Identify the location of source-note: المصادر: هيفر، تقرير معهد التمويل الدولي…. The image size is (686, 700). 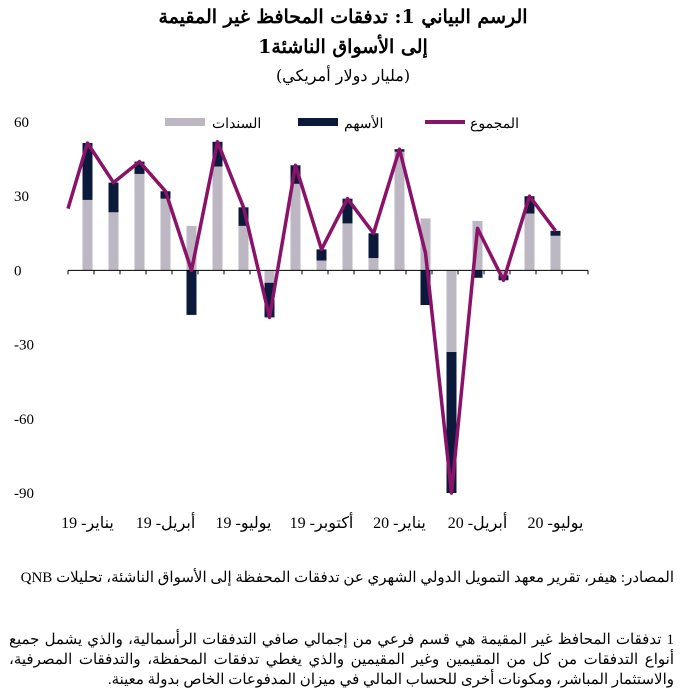
(347, 578).